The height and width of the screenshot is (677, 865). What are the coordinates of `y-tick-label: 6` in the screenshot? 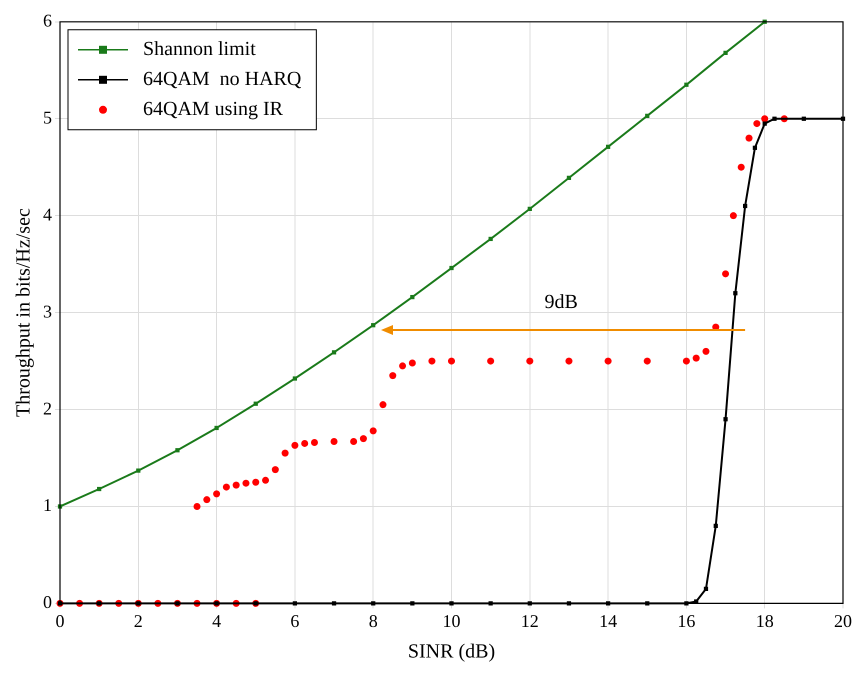 It's located at (47, 20).